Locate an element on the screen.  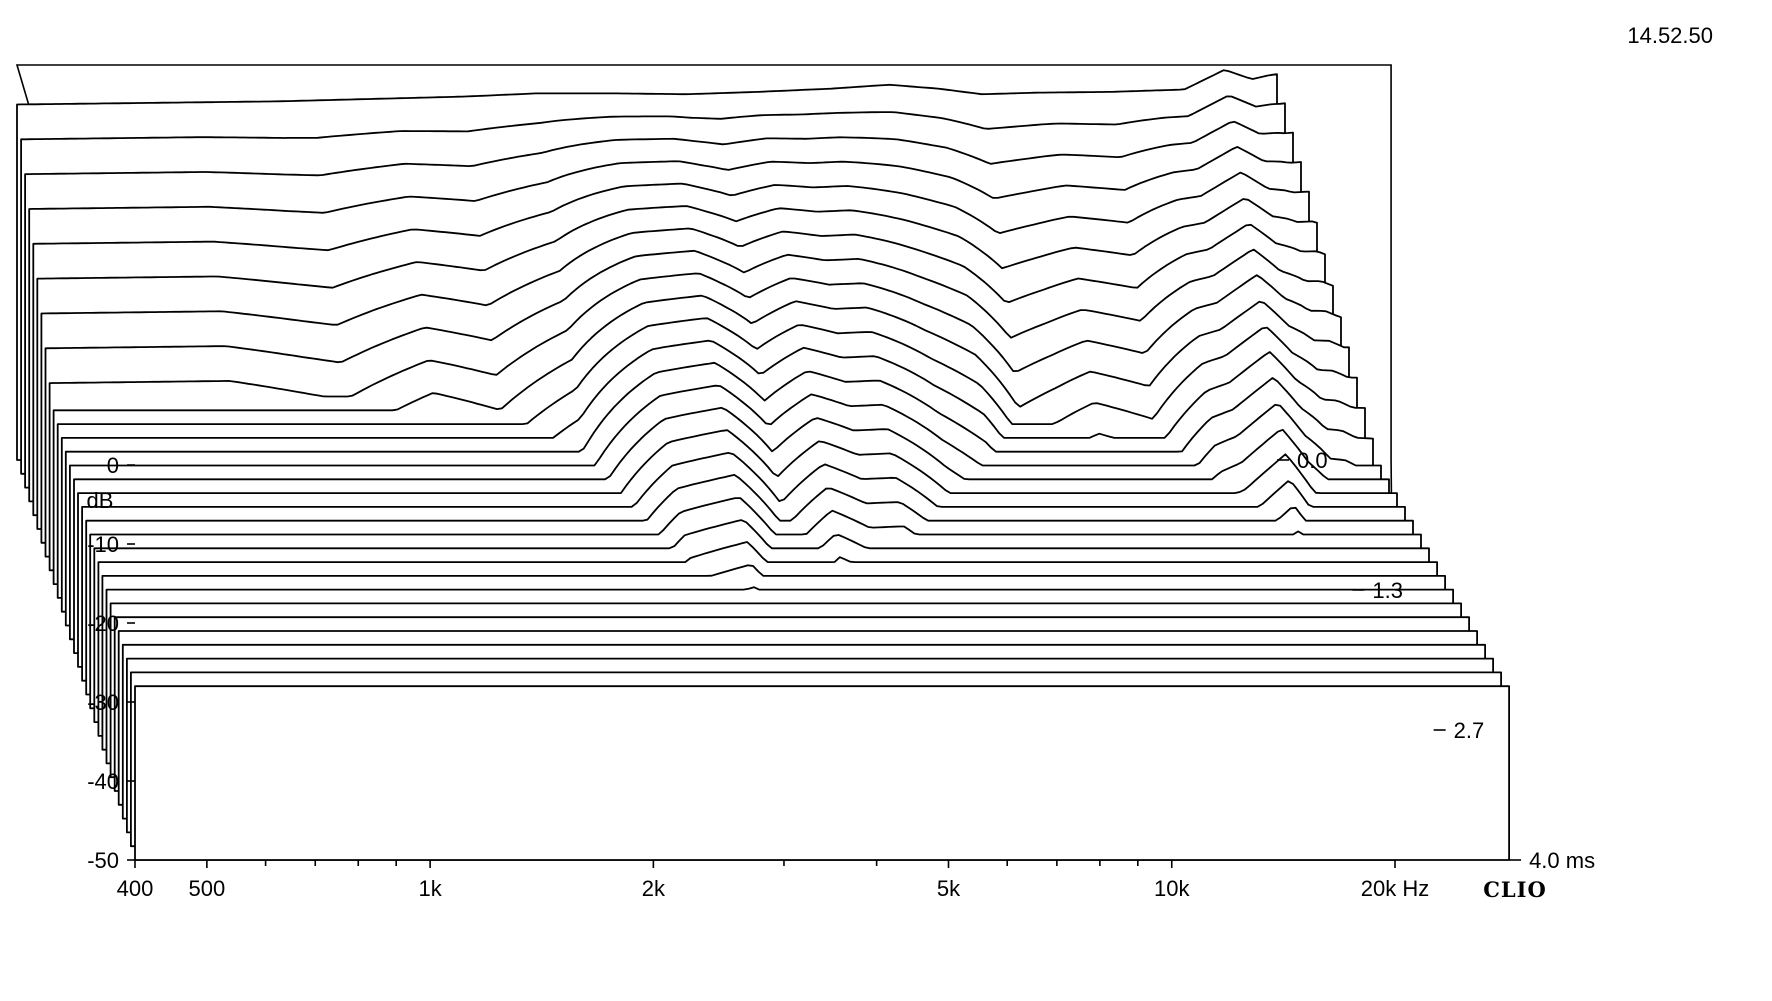
y-tick-label: -20 is located at coordinates (103, 623).